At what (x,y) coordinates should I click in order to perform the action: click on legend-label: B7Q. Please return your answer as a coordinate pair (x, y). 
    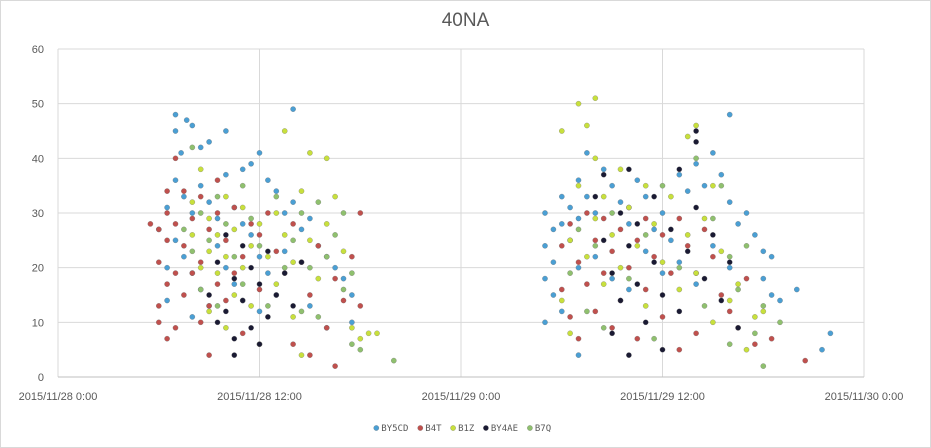
    Looking at the image, I should click on (543, 429).